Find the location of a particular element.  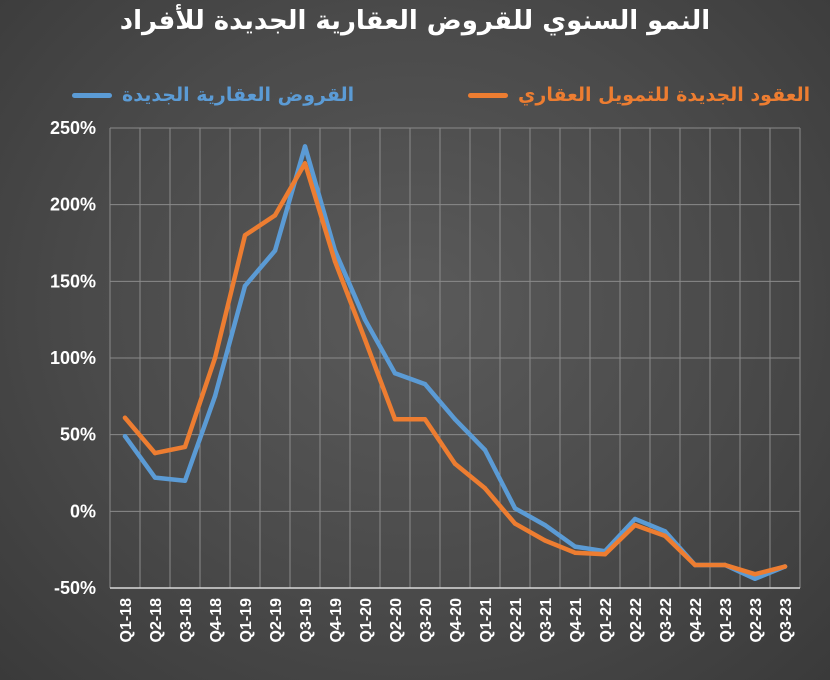

y-tick-label: 250% is located at coordinates (73, 128).